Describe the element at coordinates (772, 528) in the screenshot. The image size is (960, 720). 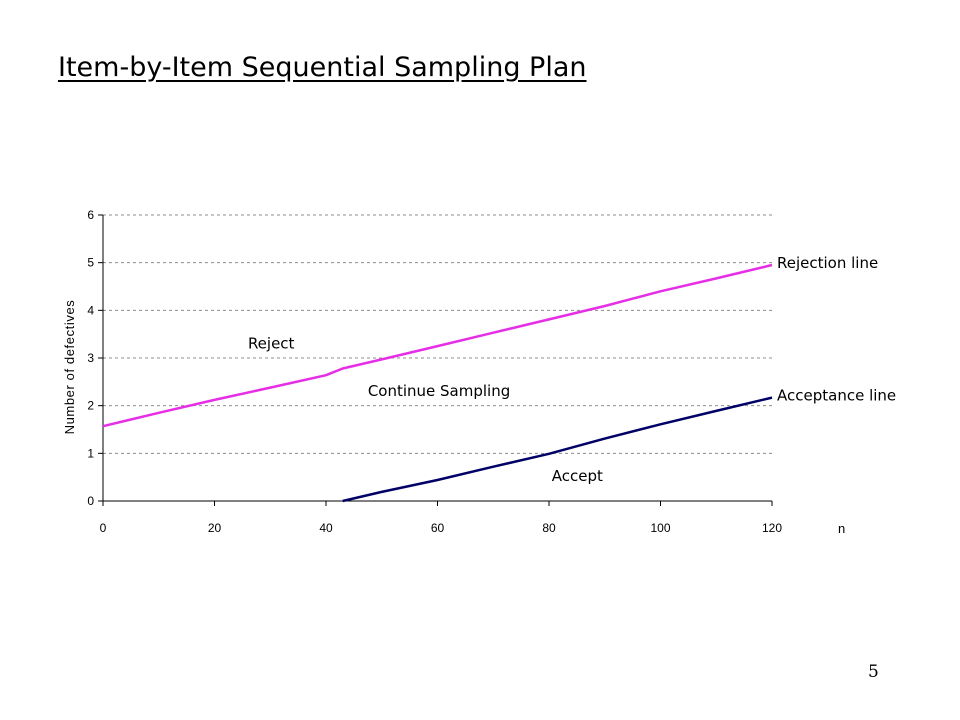
I see `x-tick-label: 120` at that location.